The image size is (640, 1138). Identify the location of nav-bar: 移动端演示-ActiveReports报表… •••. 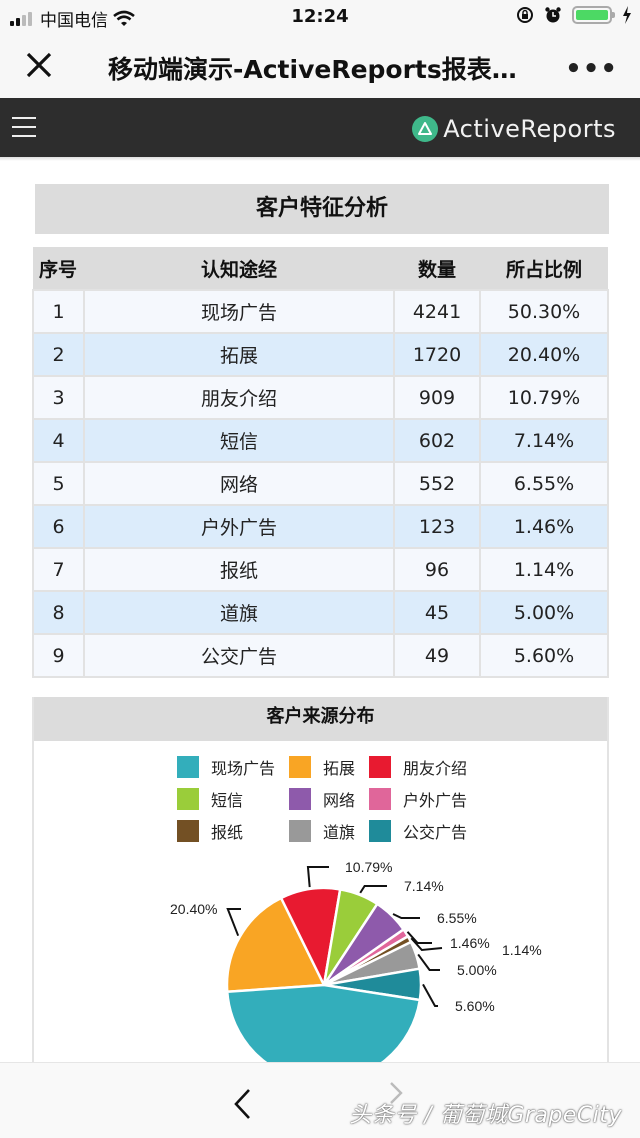
(320, 66).